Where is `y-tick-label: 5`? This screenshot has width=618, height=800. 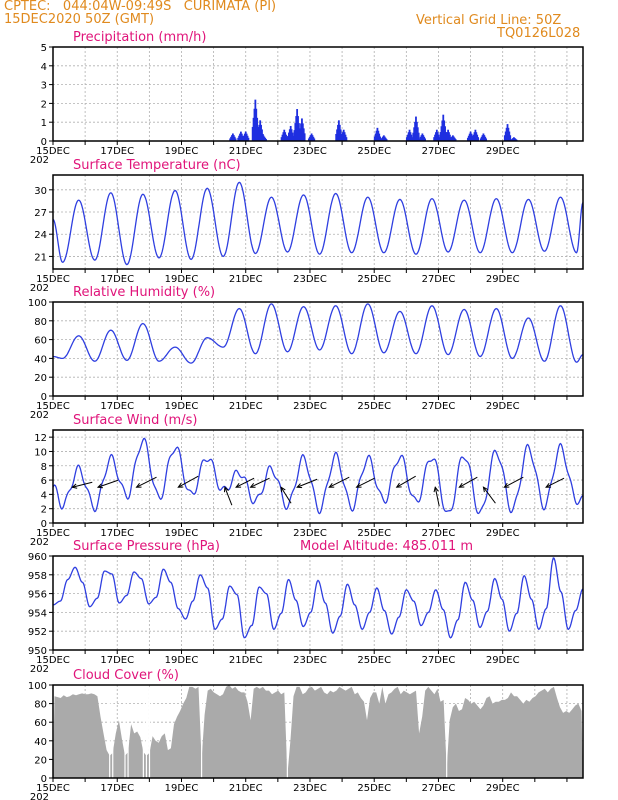
y-tick-label: 5 is located at coordinates (44, 48).